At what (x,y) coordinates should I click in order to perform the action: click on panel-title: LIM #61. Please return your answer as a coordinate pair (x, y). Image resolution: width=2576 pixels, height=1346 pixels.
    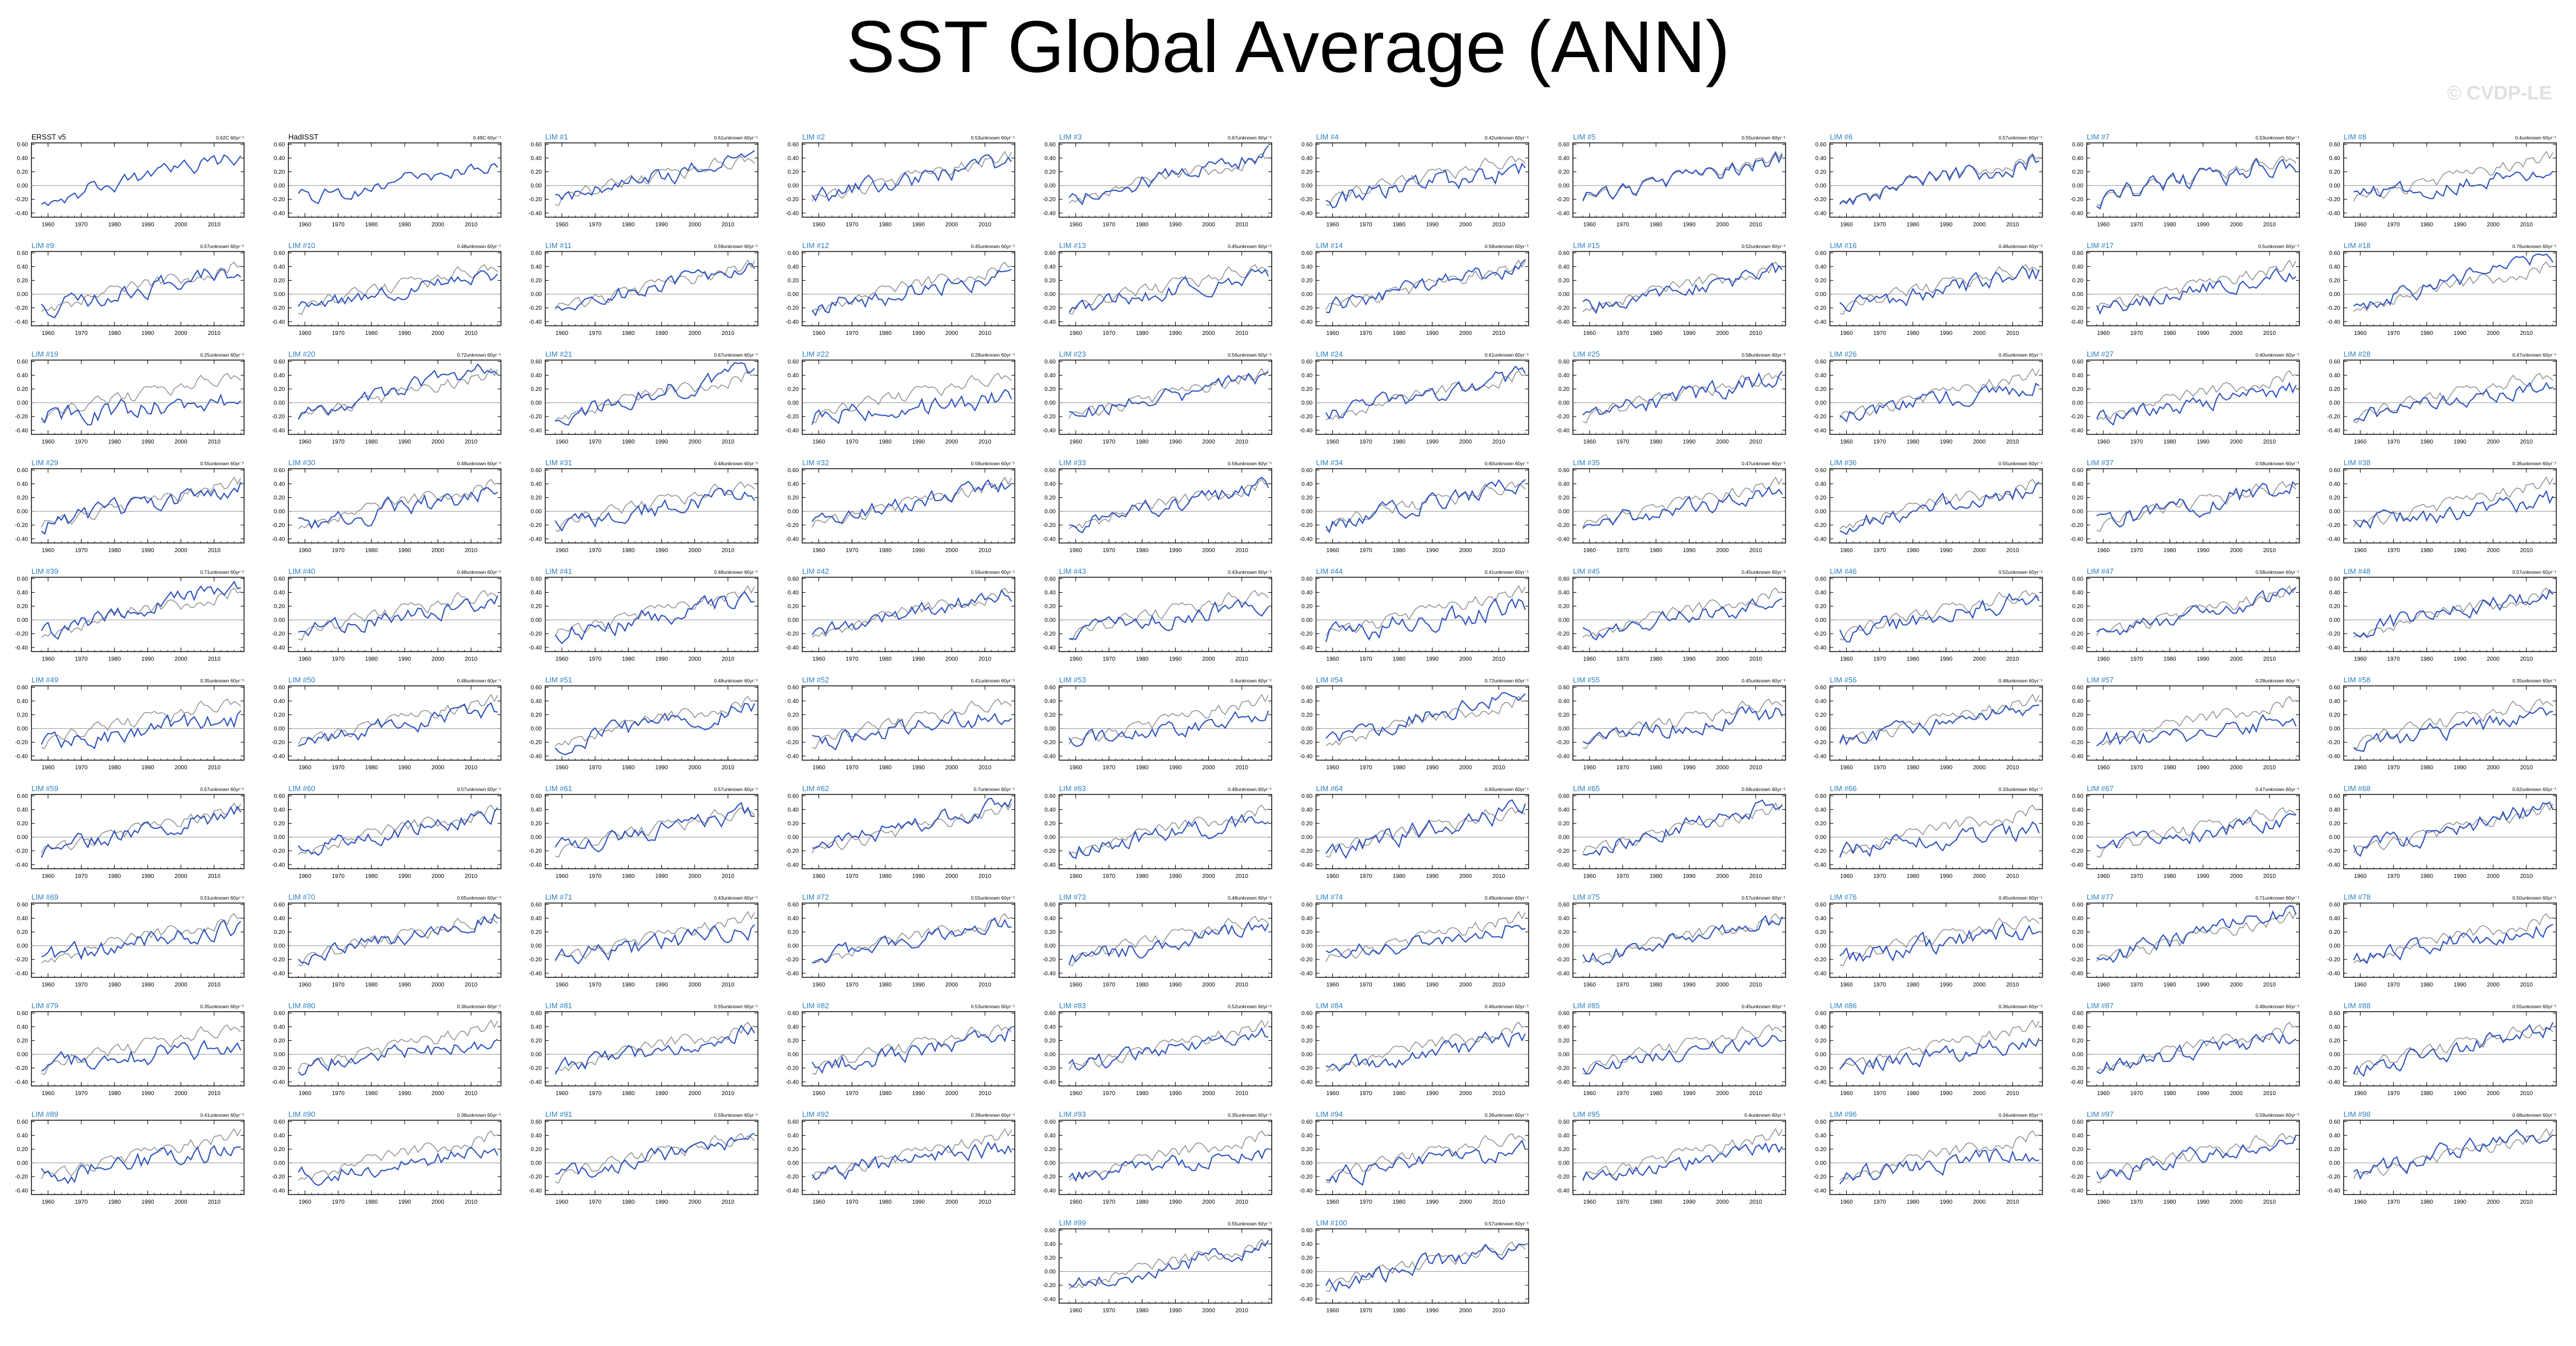
    Looking at the image, I should click on (558, 788).